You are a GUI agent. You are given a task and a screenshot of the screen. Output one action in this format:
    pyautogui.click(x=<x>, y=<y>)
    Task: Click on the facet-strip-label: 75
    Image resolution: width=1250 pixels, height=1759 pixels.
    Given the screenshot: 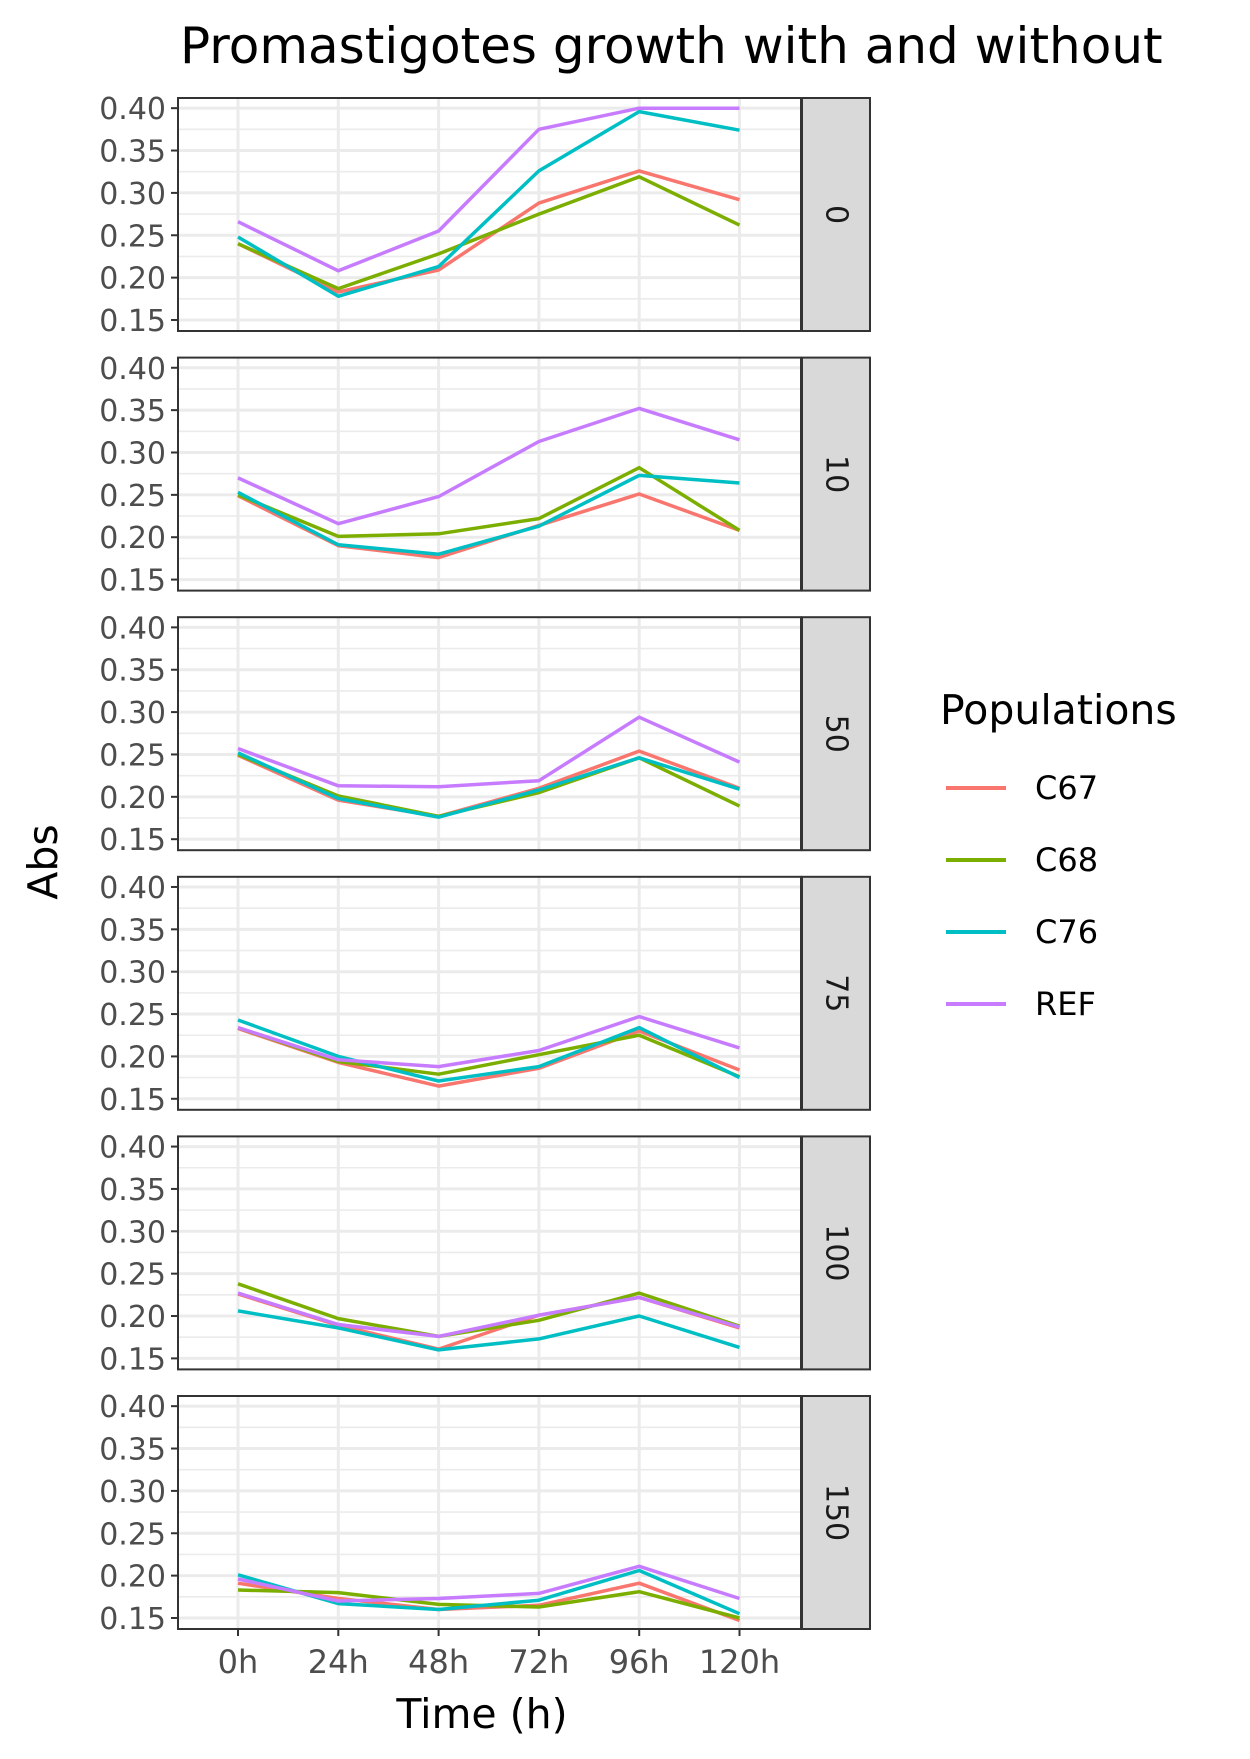 What is the action you would take?
    pyautogui.click(x=836, y=993)
    